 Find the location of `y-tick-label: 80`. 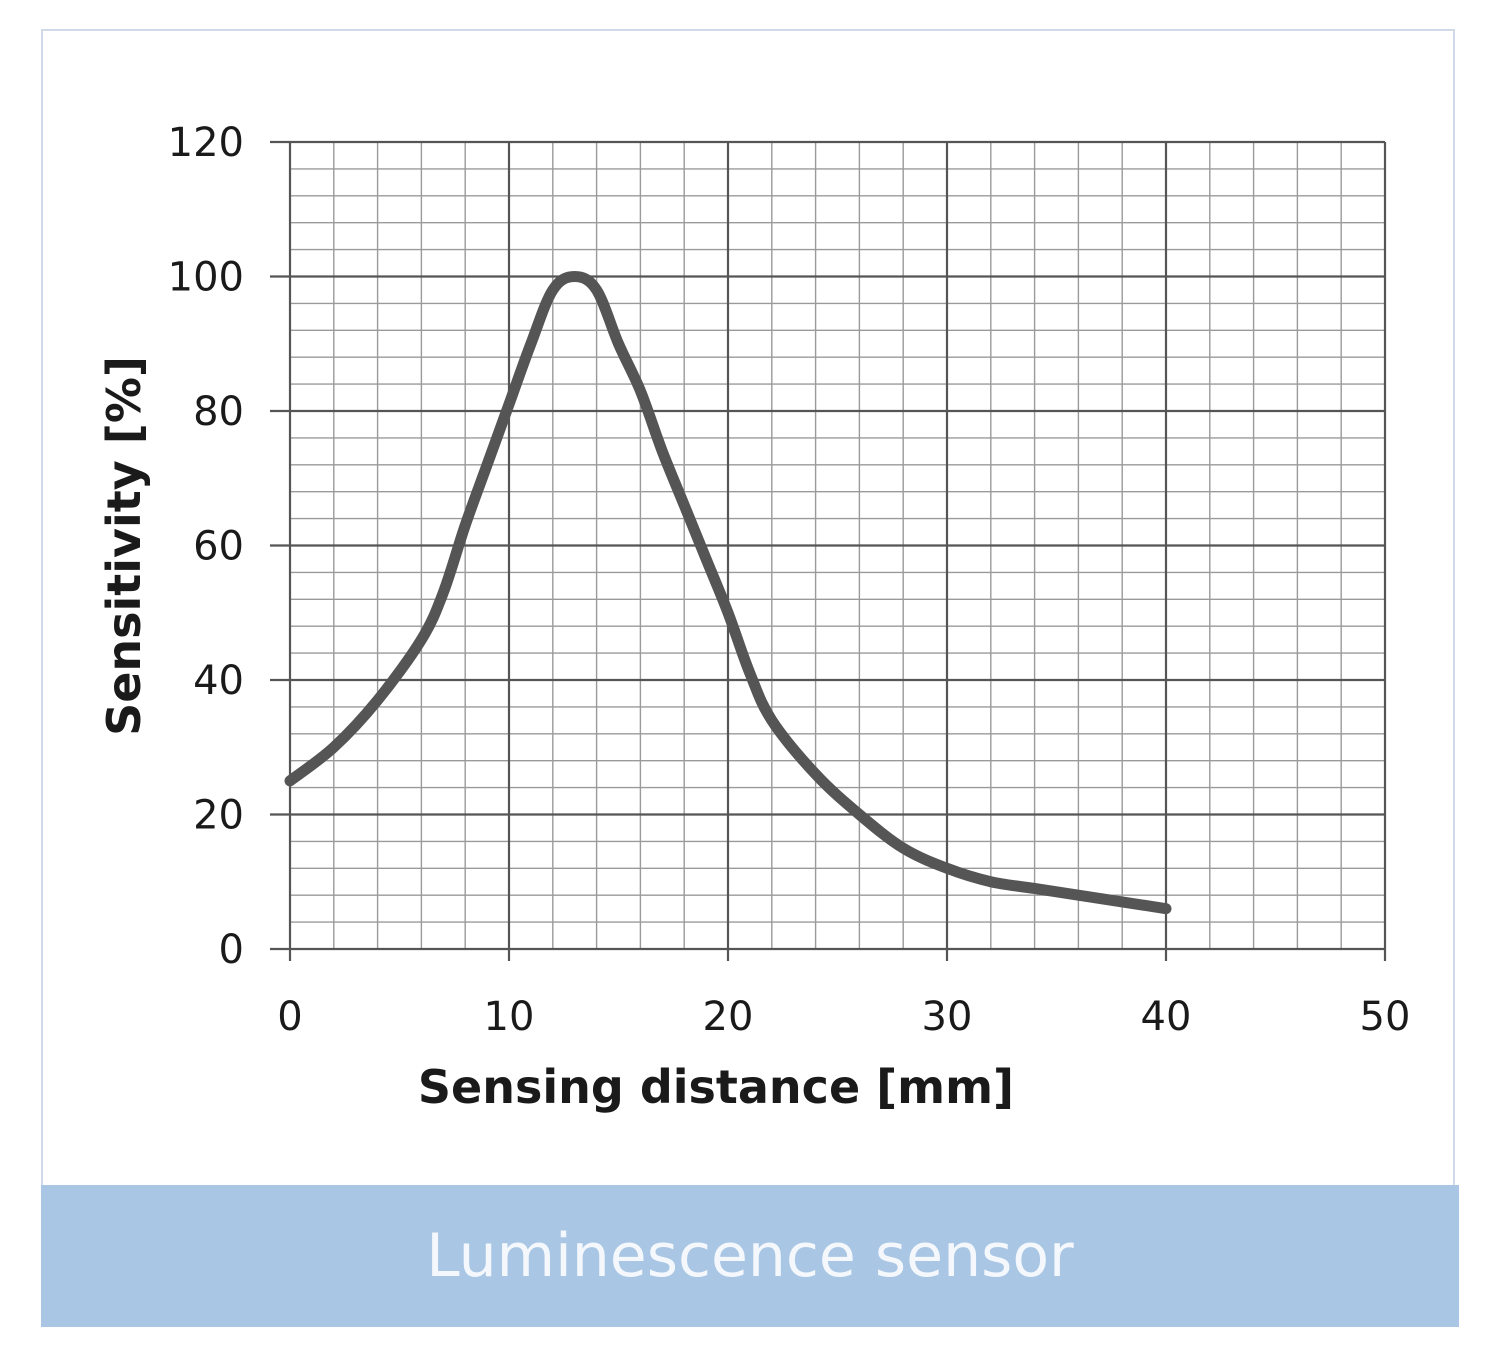

y-tick-label: 80 is located at coordinates (218, 412).